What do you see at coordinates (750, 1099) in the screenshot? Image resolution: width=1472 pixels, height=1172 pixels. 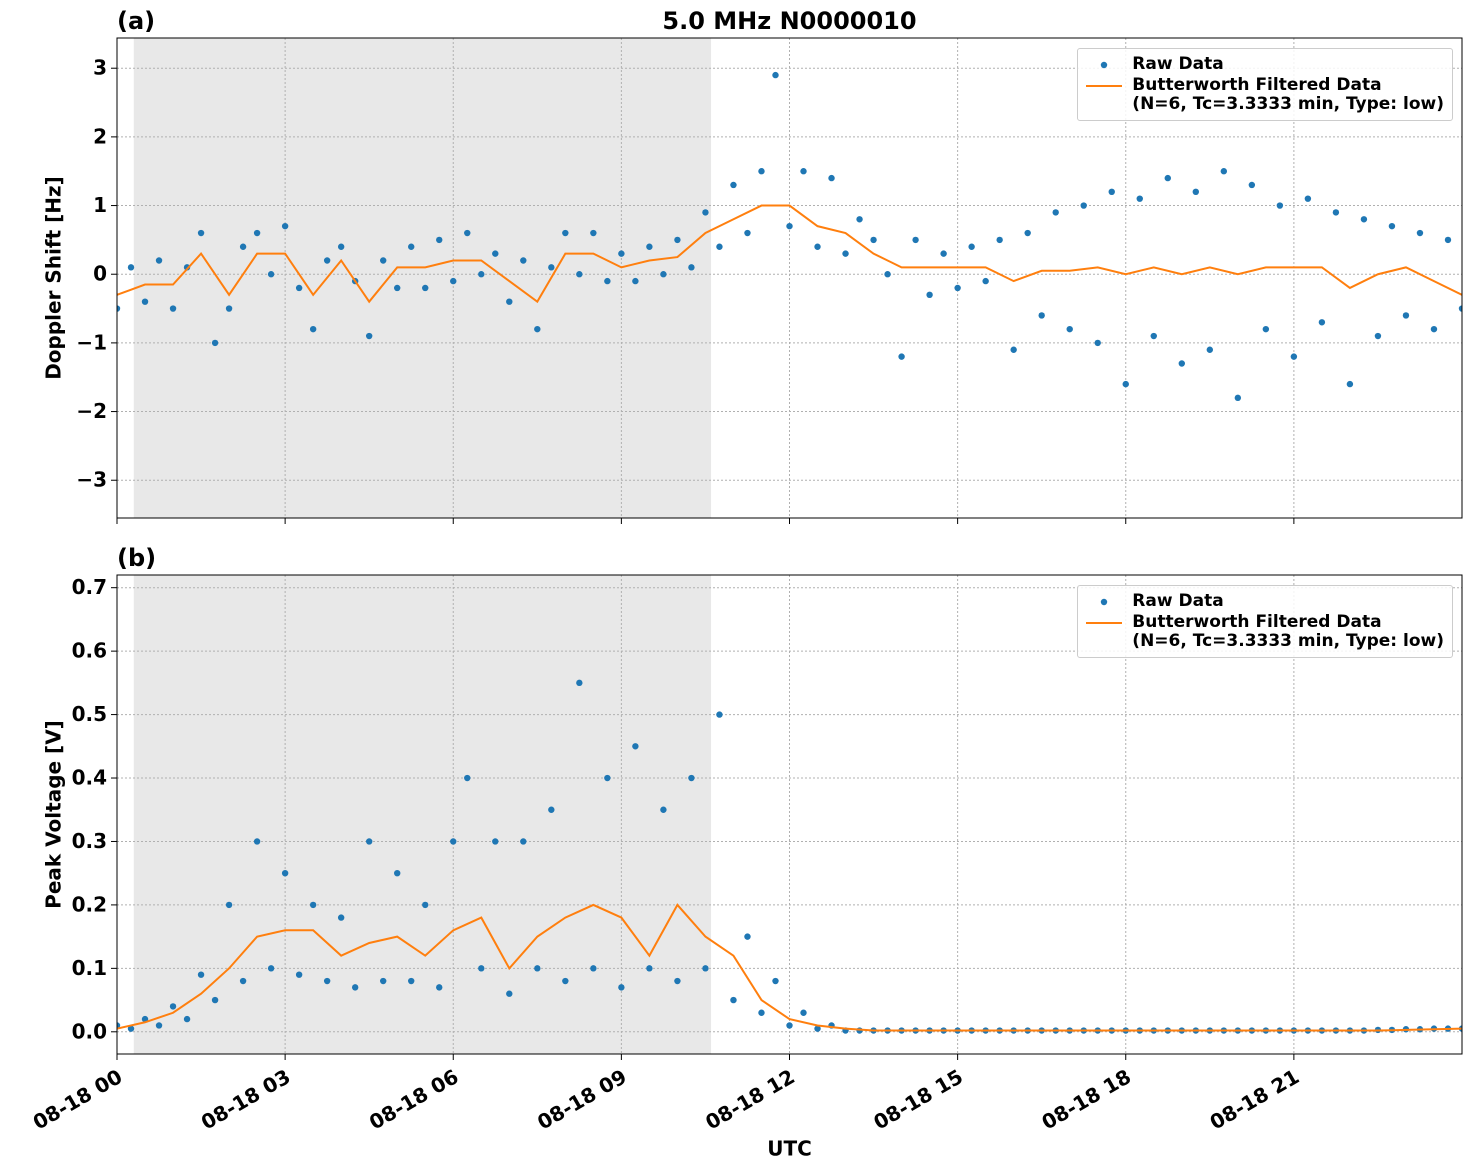 I see `x-tick-label: 08-18 12` at bounding box center [750, 1099].